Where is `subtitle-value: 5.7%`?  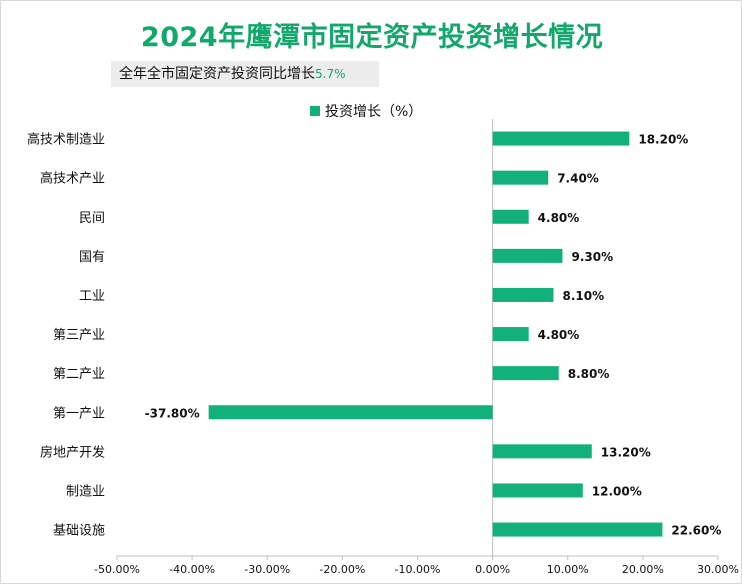
subtitle-value: 5.7% is located at coordinates (330, 74).